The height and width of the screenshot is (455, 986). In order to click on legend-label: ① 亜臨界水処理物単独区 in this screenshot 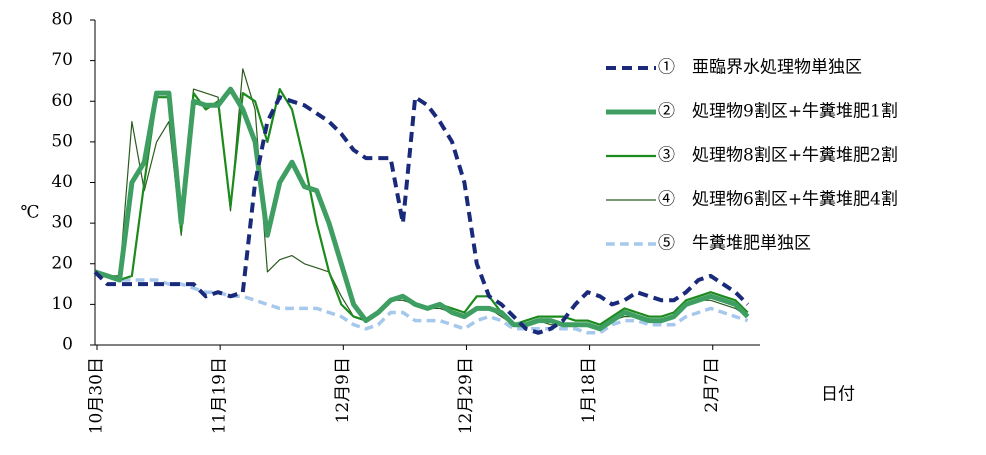, I will do `click(760, 68)`.